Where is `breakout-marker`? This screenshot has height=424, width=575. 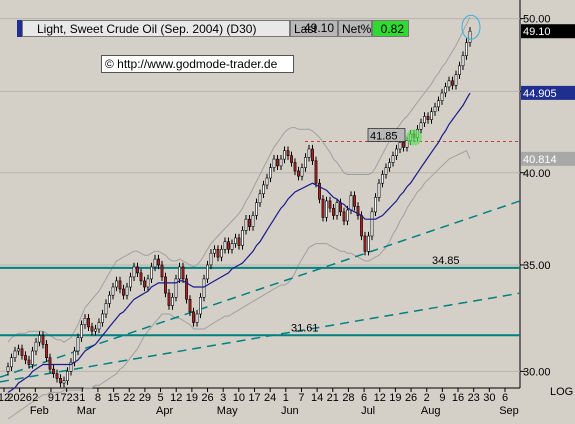
breakout-marker is located at coordinates (414, 137).